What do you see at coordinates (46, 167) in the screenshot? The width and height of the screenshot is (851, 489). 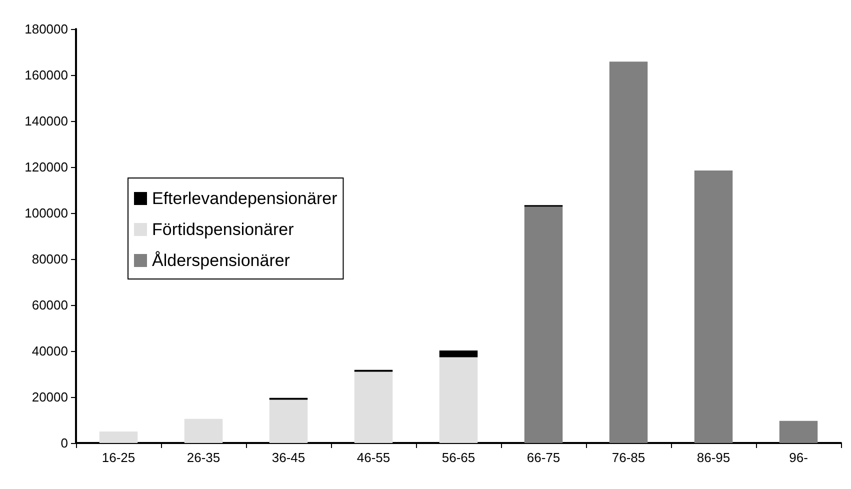 I see `y-tick-label: 120000` at bounding box center [46, 167].